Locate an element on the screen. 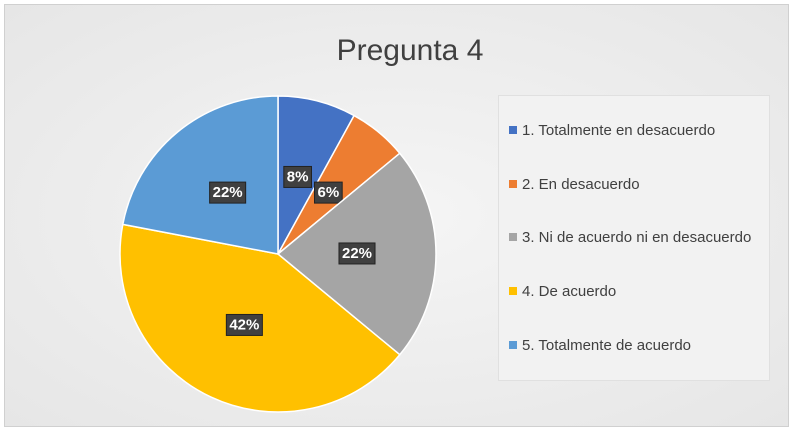 The image size is (793, 429). legend-label: 4. De acuerdo is located at coordinates (569, 292).